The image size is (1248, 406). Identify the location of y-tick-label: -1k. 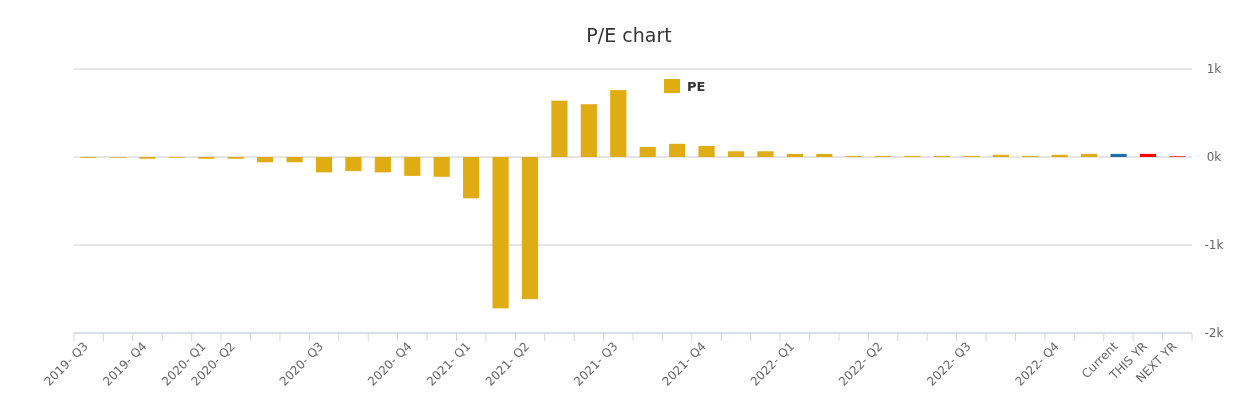
(1214, 245).